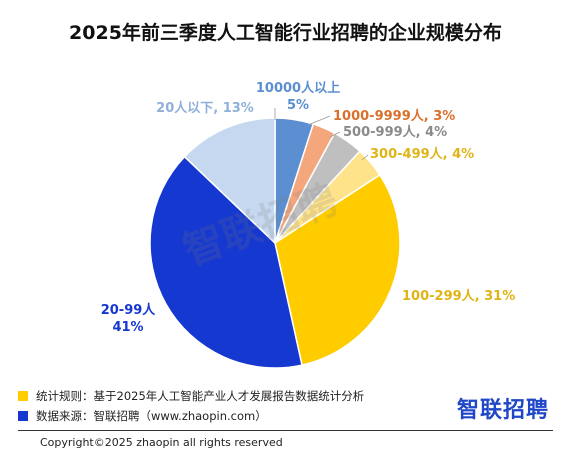  I want to click on slice-label-6: 20人以下, 13%, so click(205, 108).